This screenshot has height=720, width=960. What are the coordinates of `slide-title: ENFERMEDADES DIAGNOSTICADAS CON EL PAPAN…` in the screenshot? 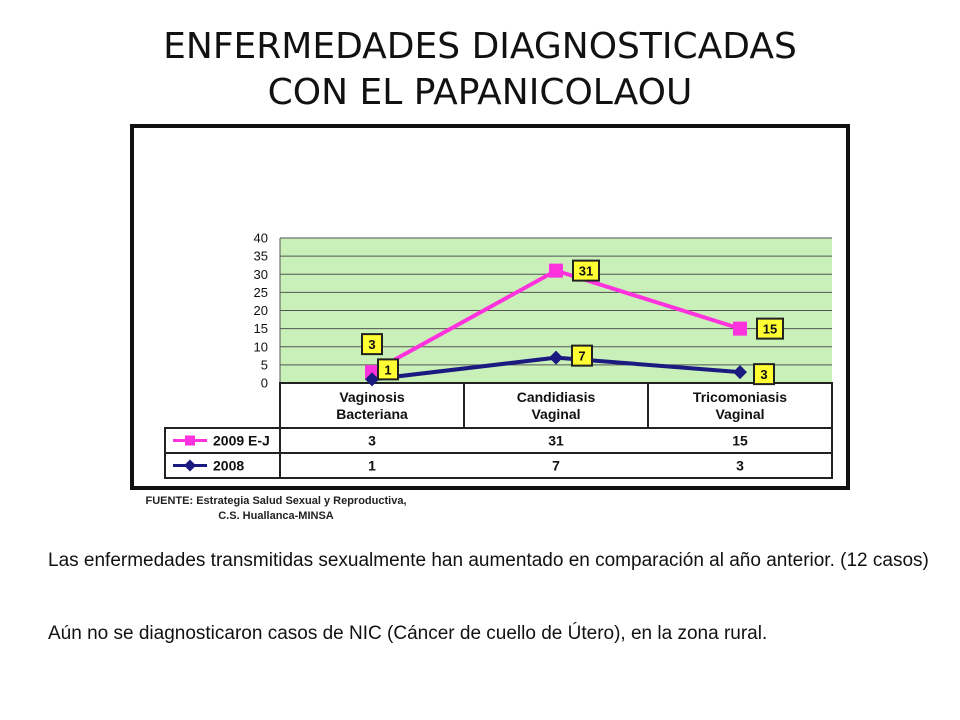 It's located at (480, 70).